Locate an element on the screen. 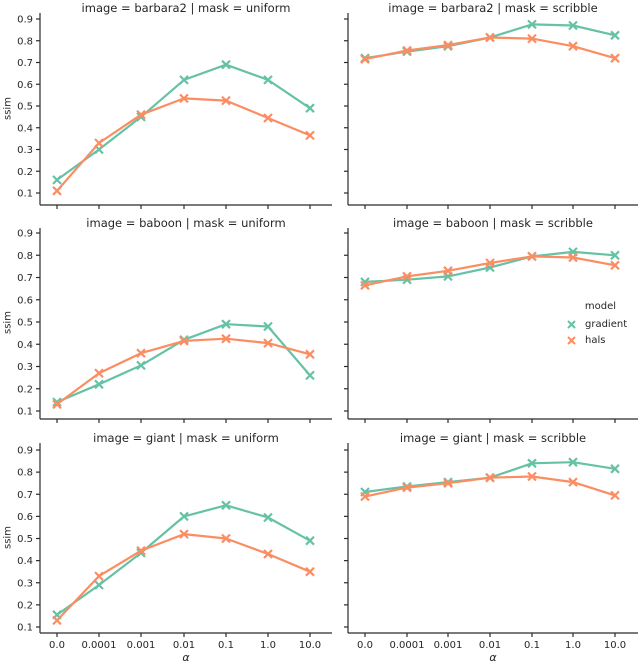 The height and width of the screenshot is (668, 640). legend-entry-hals: hals is located at coordinates (600, 340).